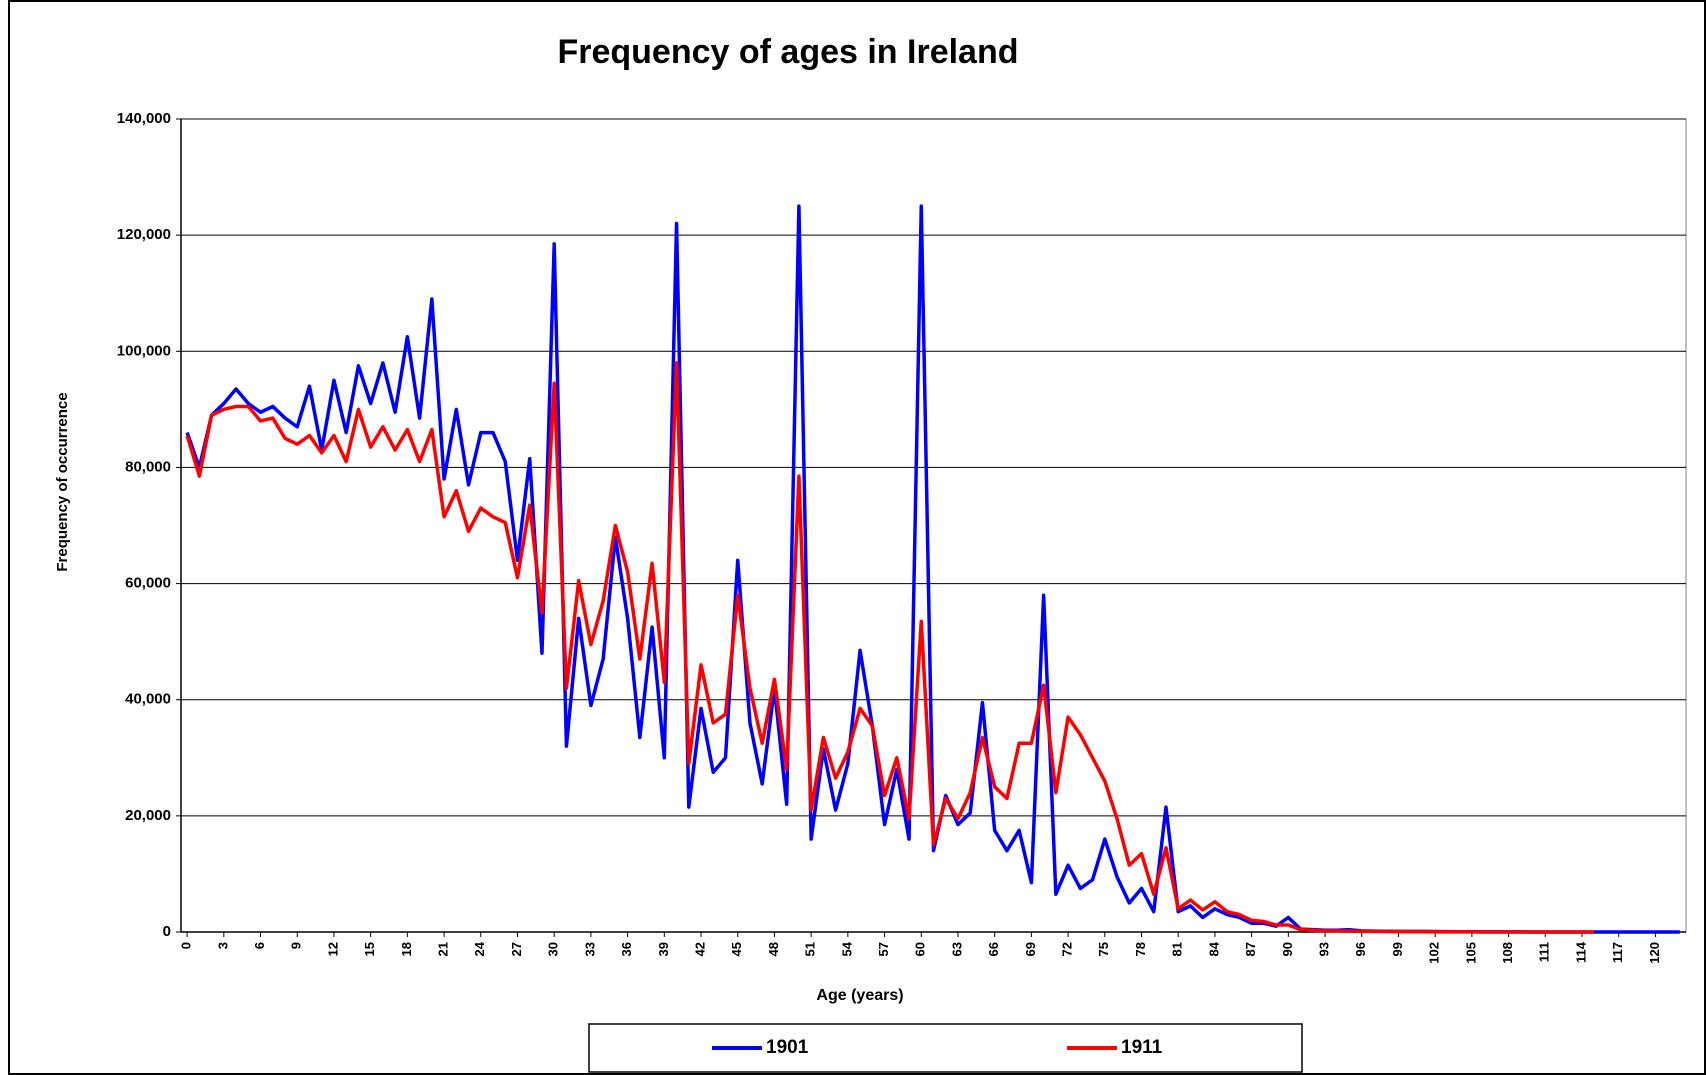 Image resolution: width=1706 pixels, height=1075 pixels. I want to click on x-tick-label: 27, so click(516, 949).